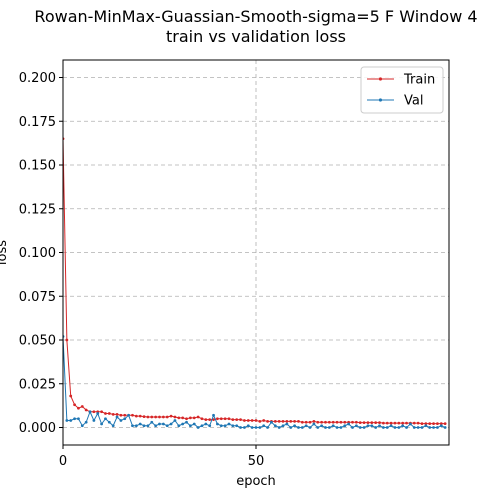  I want to click on y-tick-label-3: 0.075, so click(37, 297).